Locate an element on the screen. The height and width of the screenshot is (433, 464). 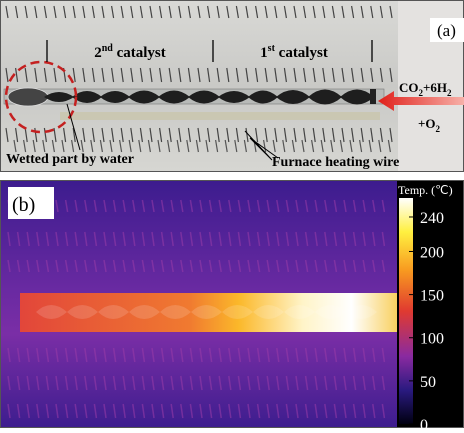
catalyst-glow is located at coordinates (206, 312).